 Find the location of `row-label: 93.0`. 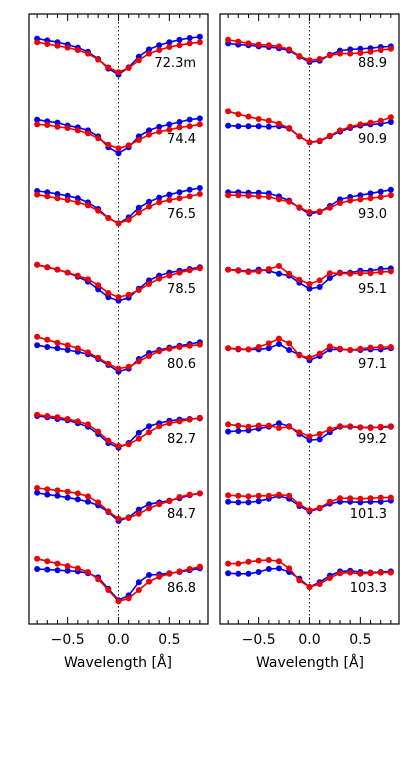

row-label: 93.0 is located at coordinates (372, 214).